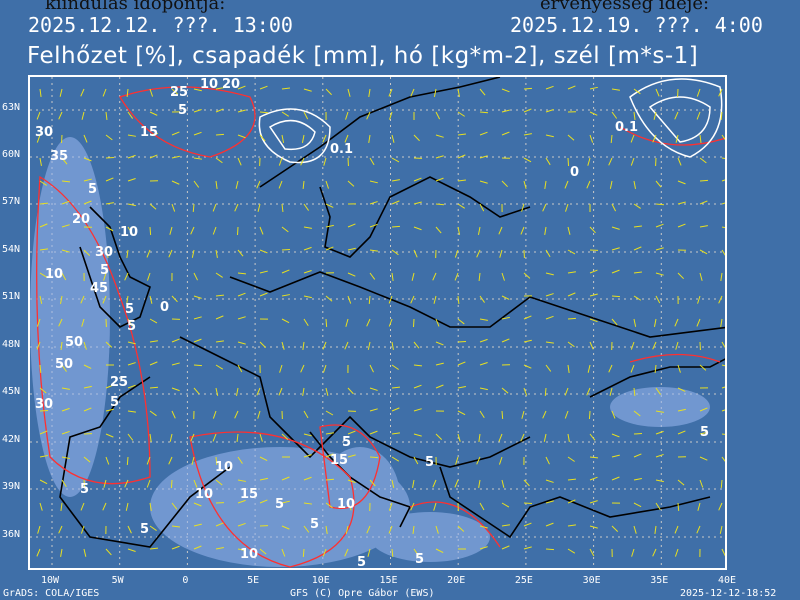  Describe the element at coordinates (160, 25) in the screenshot. I see `init-time: 2025.12.12. ???. 13:00` at that location.